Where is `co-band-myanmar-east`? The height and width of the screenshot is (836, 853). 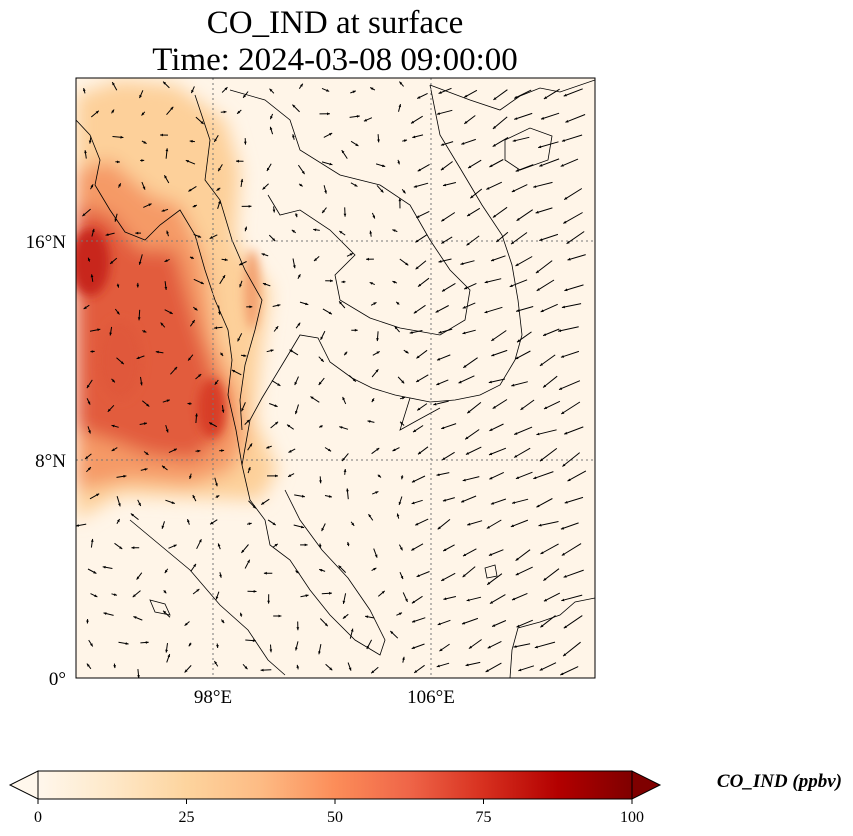
co-band-myanmar-east is located at coordinates (252, 290).